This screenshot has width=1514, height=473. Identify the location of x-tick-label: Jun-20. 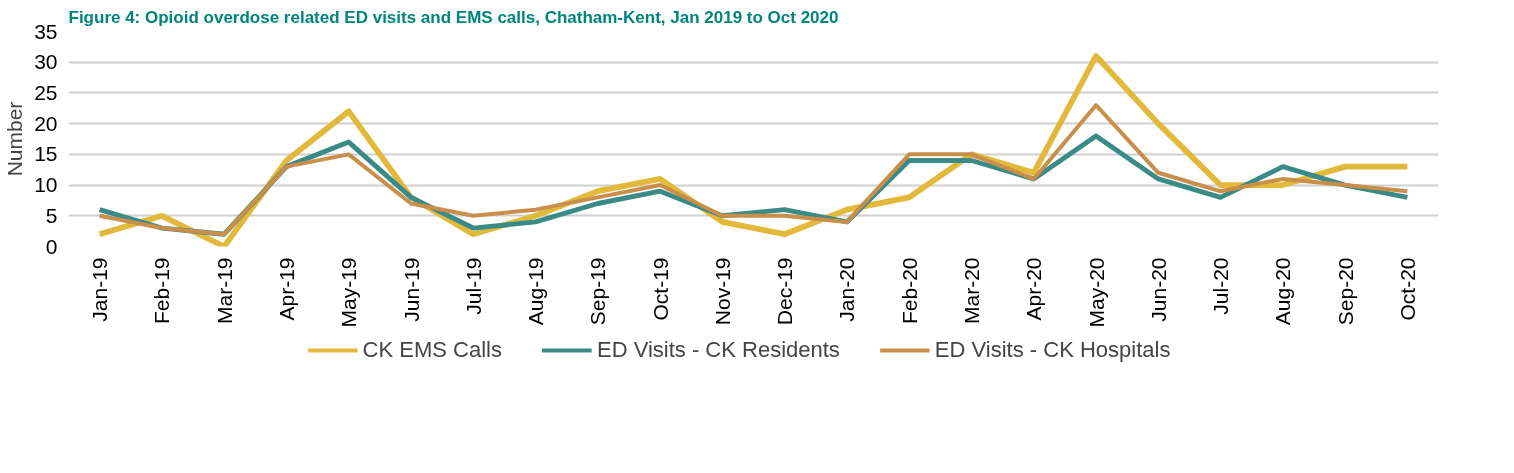
(1158, 289).